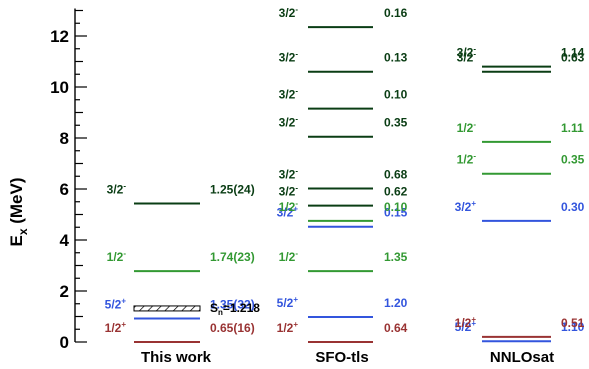  I want to click on y-tick-label: 6, so click(64, 189).